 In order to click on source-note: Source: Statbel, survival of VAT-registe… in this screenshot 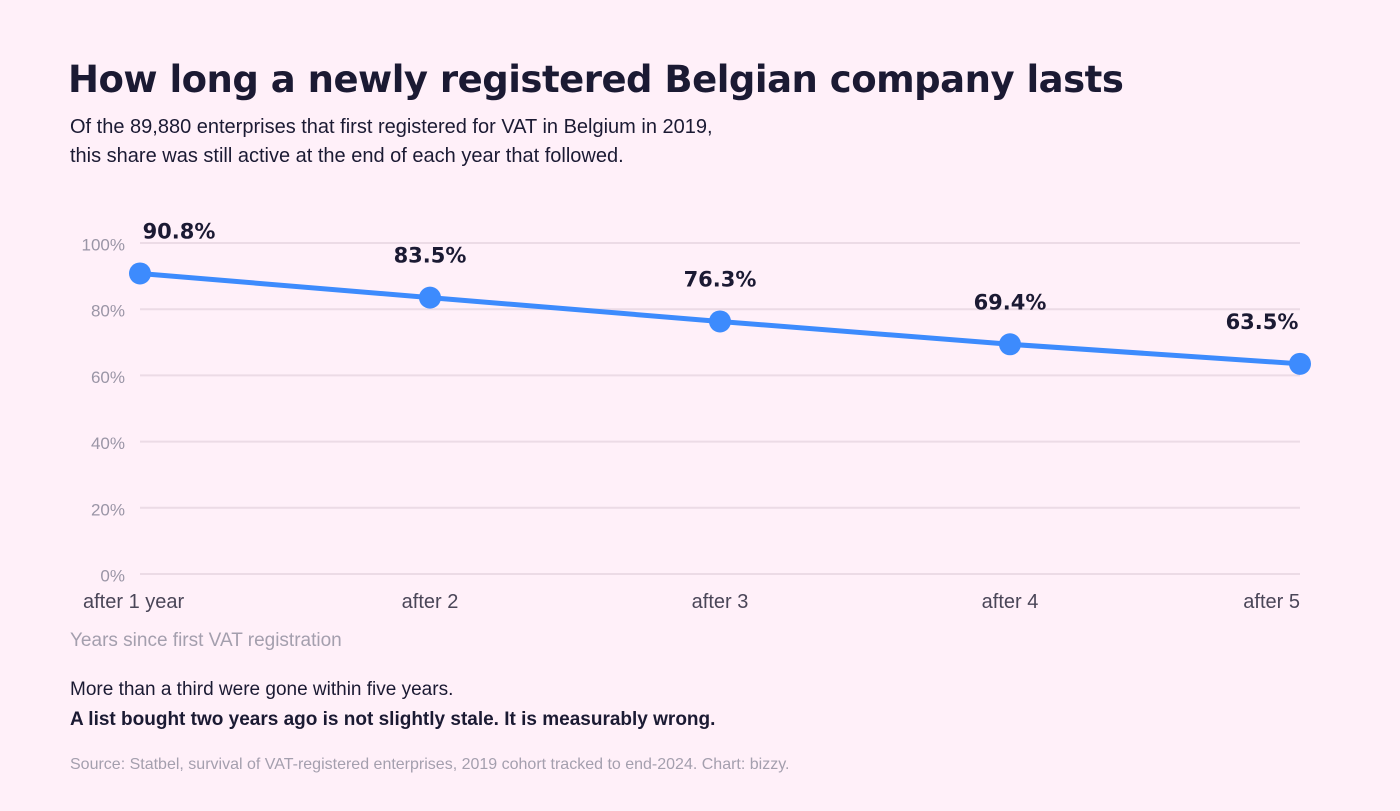, I will do `click(430, 764)`.